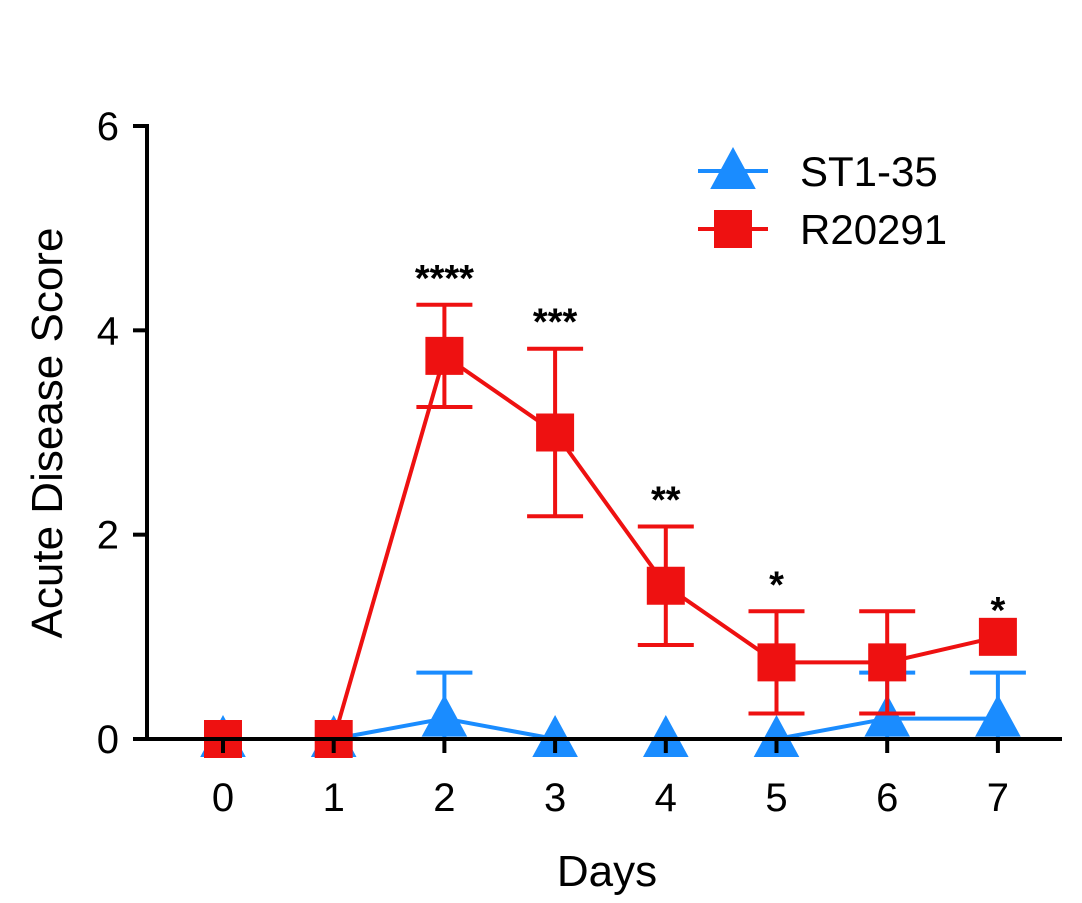 This screenshot has height=903, width=1082. I want to click on x-axis-title: Days, so click(607, 871).